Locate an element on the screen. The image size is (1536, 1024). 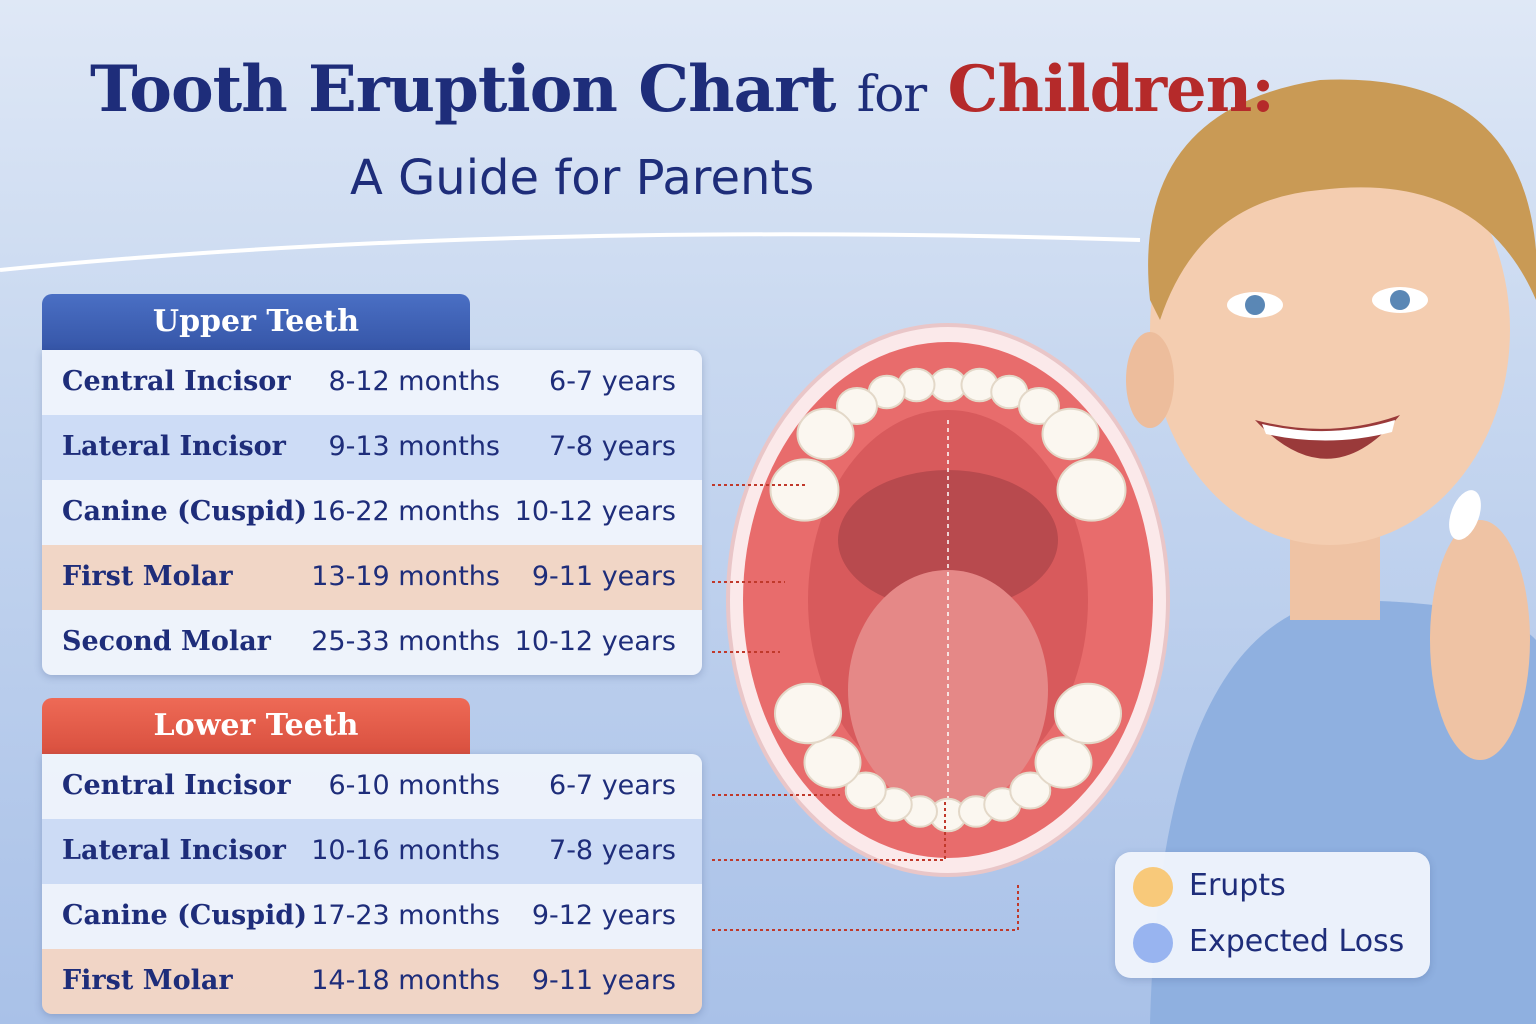
table-row: Central Incisor 6-10 months 6-7 years is located at coordinates (372, 786).